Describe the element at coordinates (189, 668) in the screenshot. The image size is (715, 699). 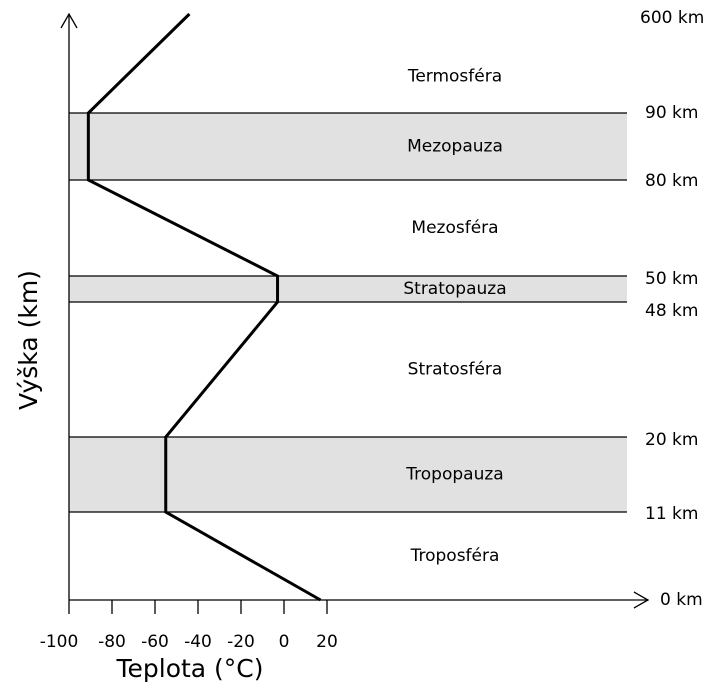
I see `x-axis-title: Teplota (°C)` at that location.